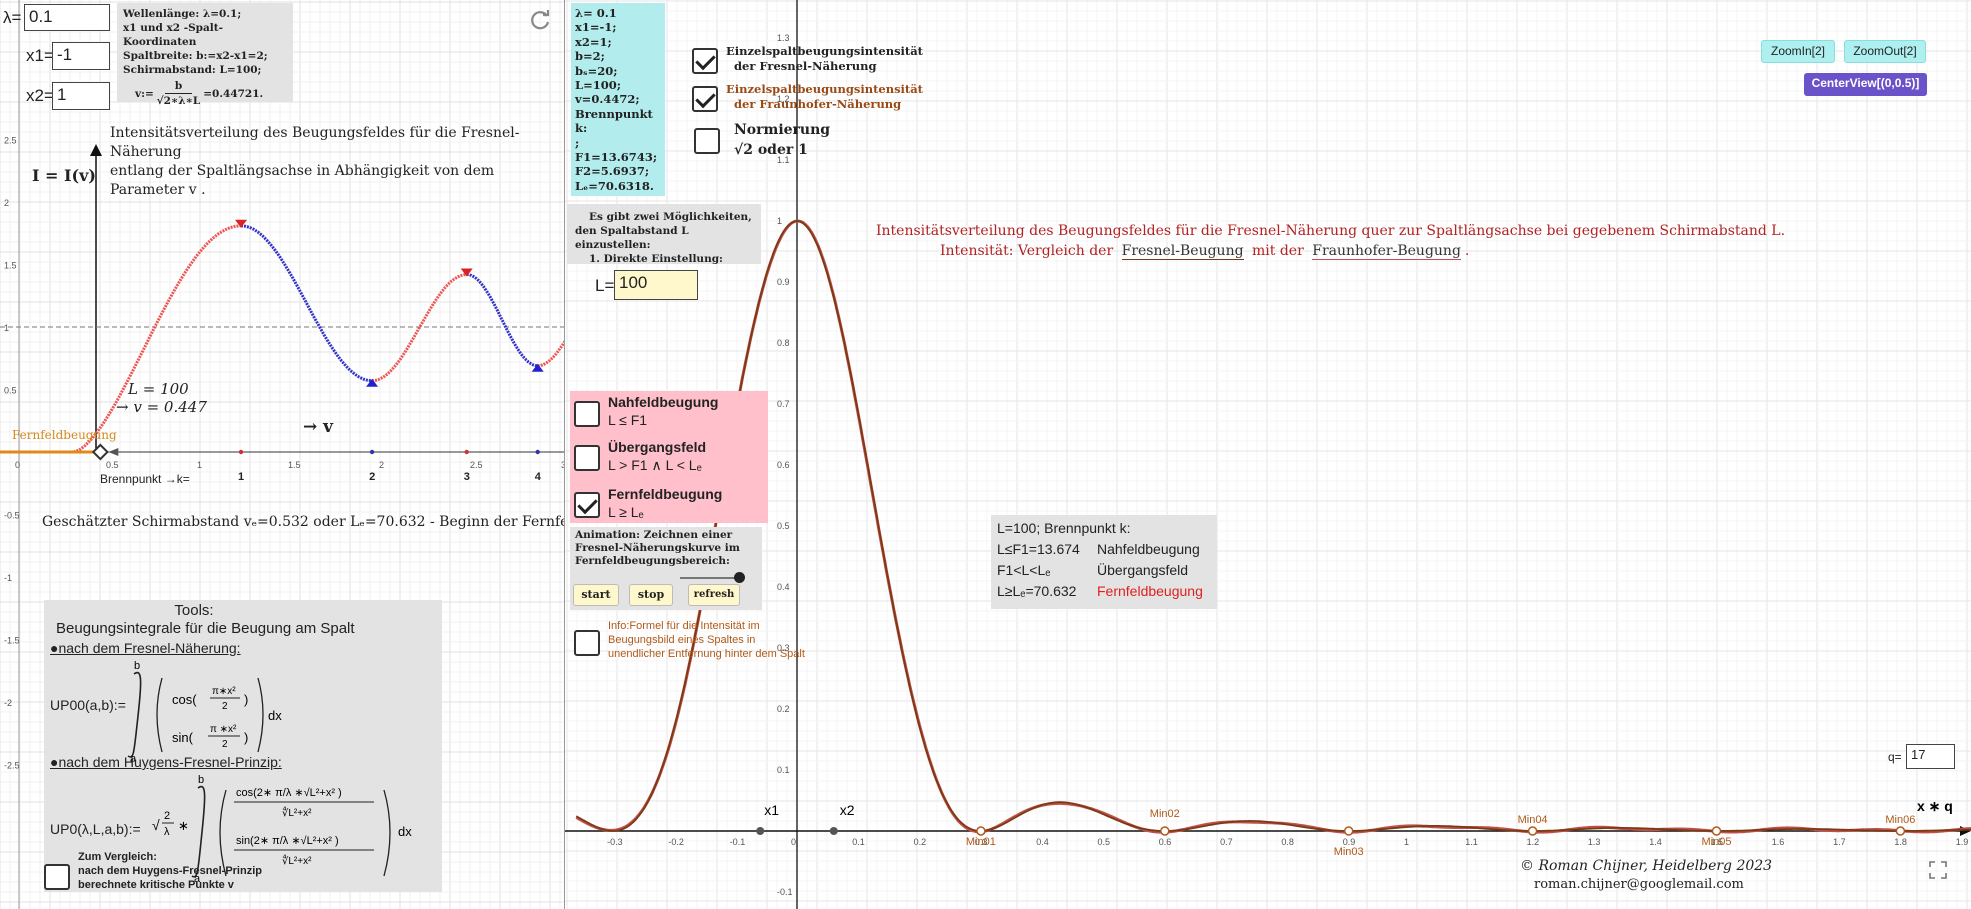 The height and width of the screenshot is (909, 1971). What do you see at coordinates (1865, 84) in the screenshot?
I see `center-view-button: CenterView[(0,0.5)]` at bounding box center [1865, 84].